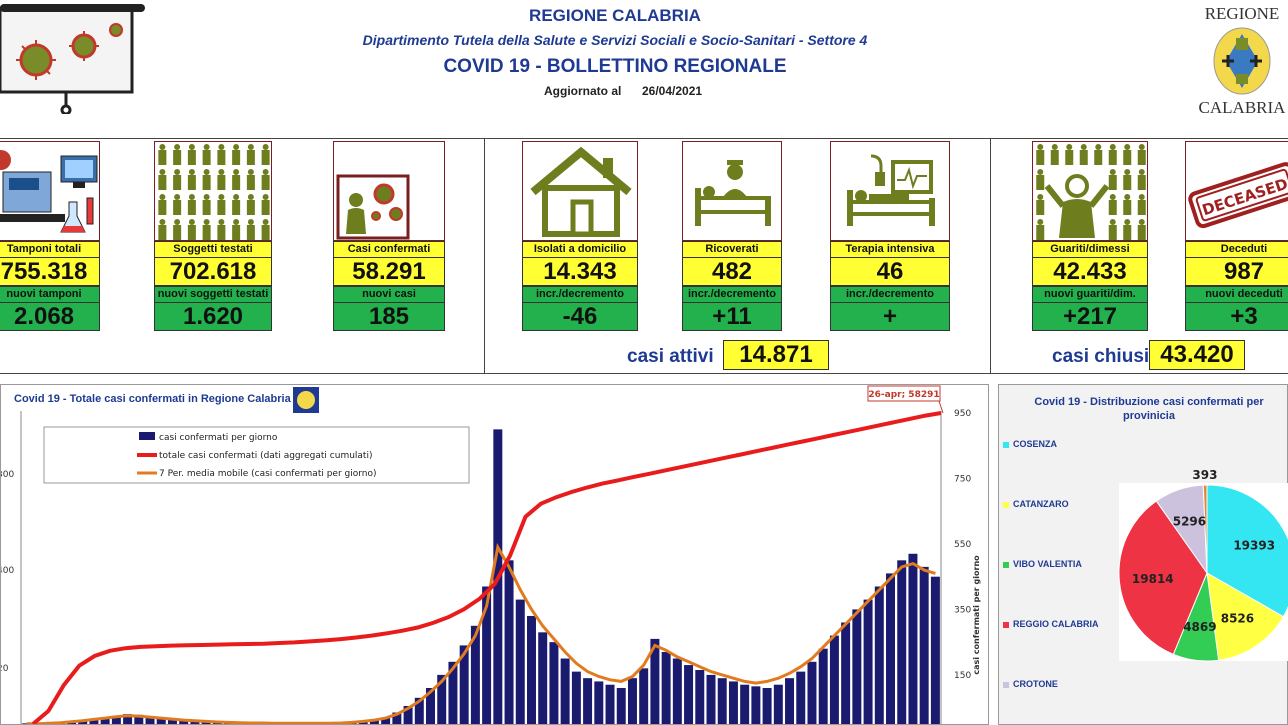  What do you see at coordinates (1242, 107) in the screenshot?
I see `logo-bottom-text: CALABRIA` at bounding box center [1242, 107].